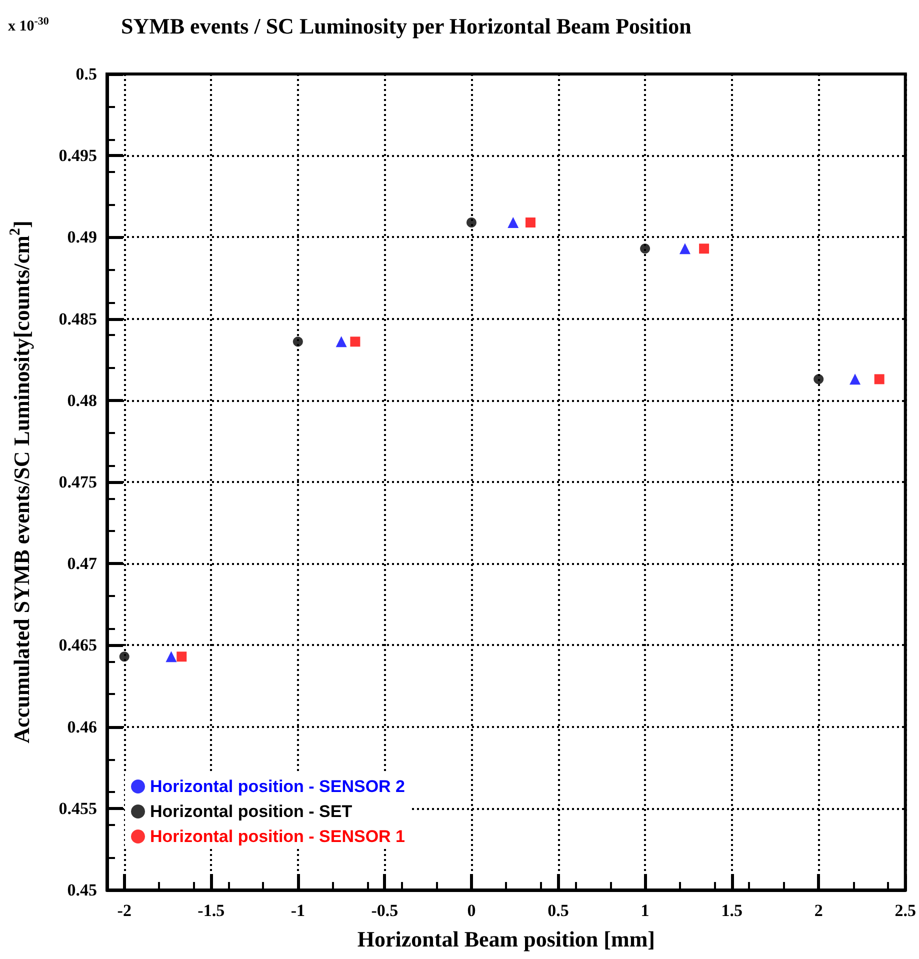 The width and height of the screenshot is (919, 959). I want to click on chart-title: SYMB events / SC Luminosity per Horizontal Beam Position, so click(406, 26).